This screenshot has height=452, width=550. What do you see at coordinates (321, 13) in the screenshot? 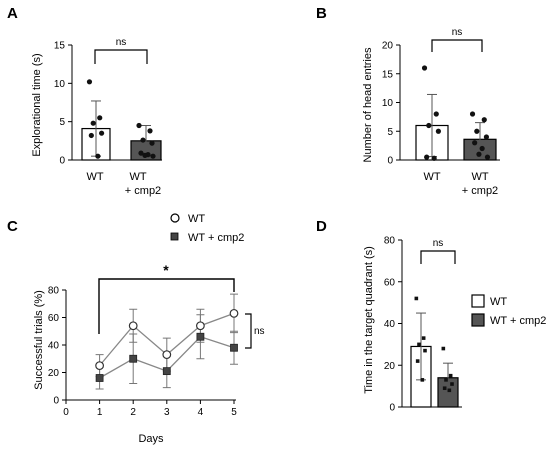
I see `panel-letter: B` at bounding box center [321, 13].